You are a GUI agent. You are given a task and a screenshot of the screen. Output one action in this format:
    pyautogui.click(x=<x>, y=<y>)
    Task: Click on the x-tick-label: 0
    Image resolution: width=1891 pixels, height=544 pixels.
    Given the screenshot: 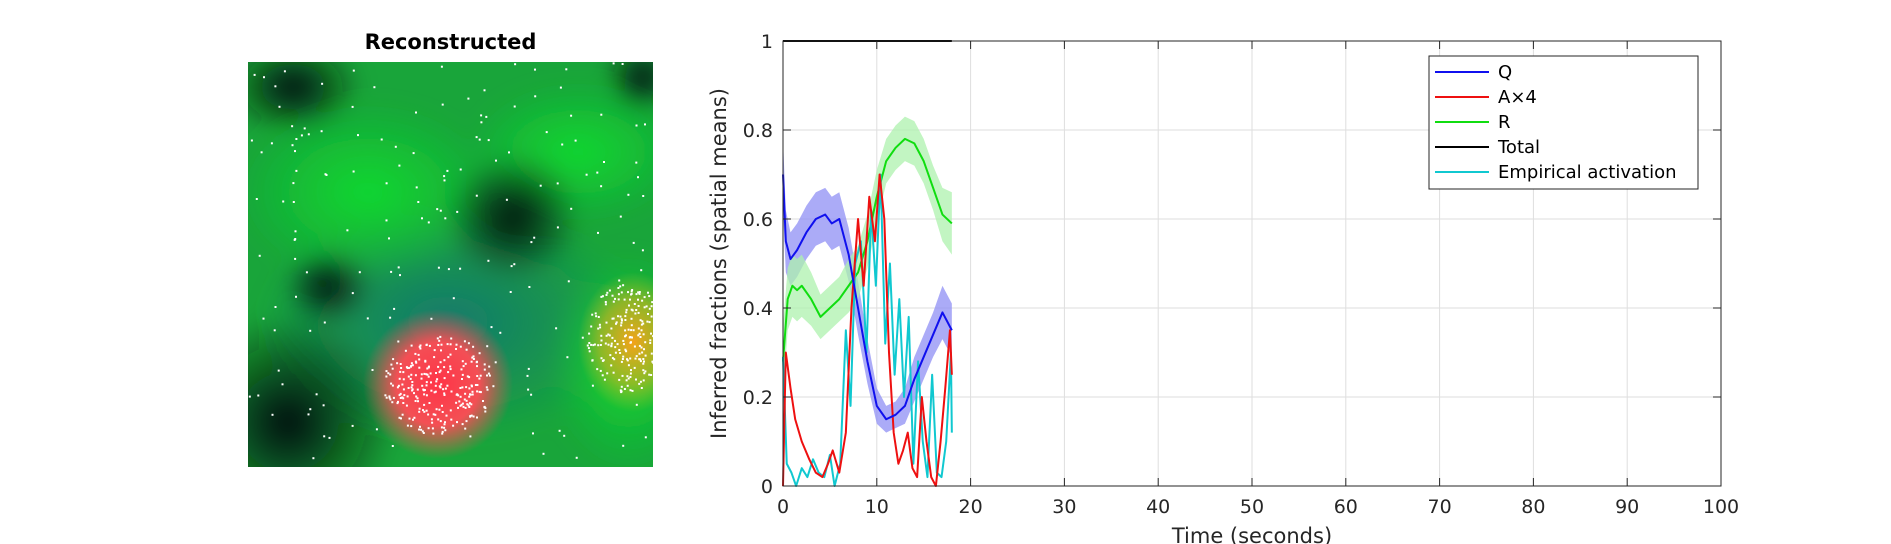 What is the action you would take?
    pyautogui.click(x=783, y=507)
    